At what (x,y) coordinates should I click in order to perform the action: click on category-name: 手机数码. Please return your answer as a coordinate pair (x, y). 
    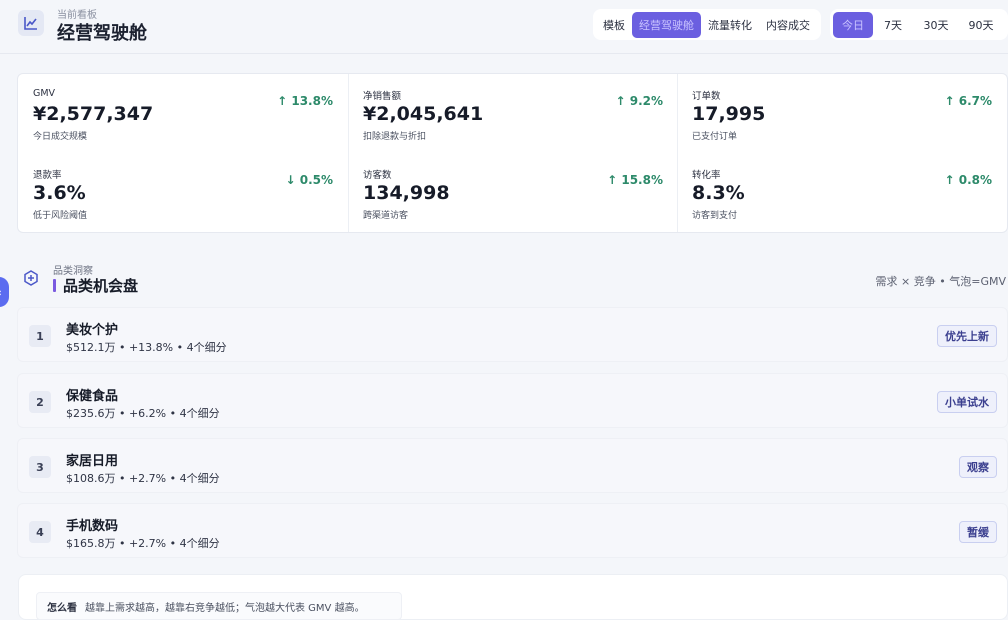
    Looking at the image, I should click on (92, 526).